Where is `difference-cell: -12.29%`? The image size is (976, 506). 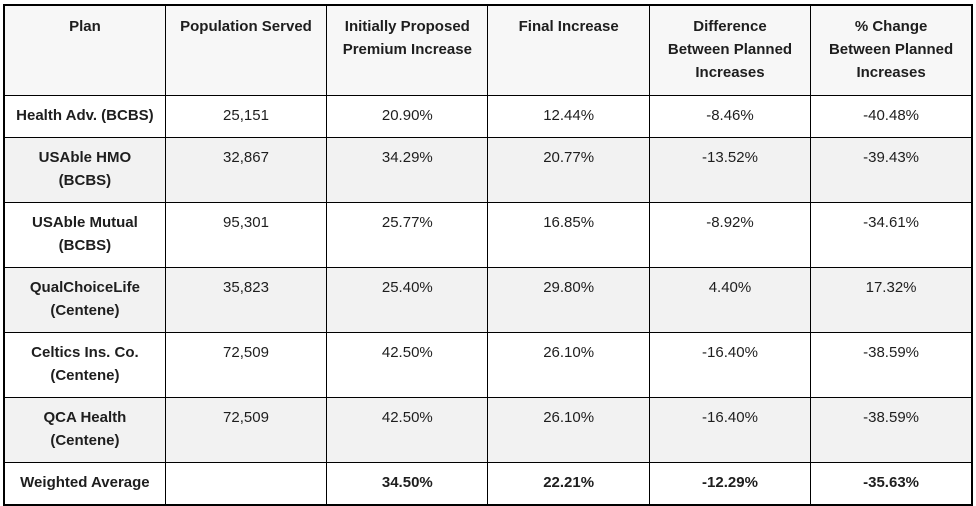 difference-cell: -12.29% is located at coordinates (730, 484).